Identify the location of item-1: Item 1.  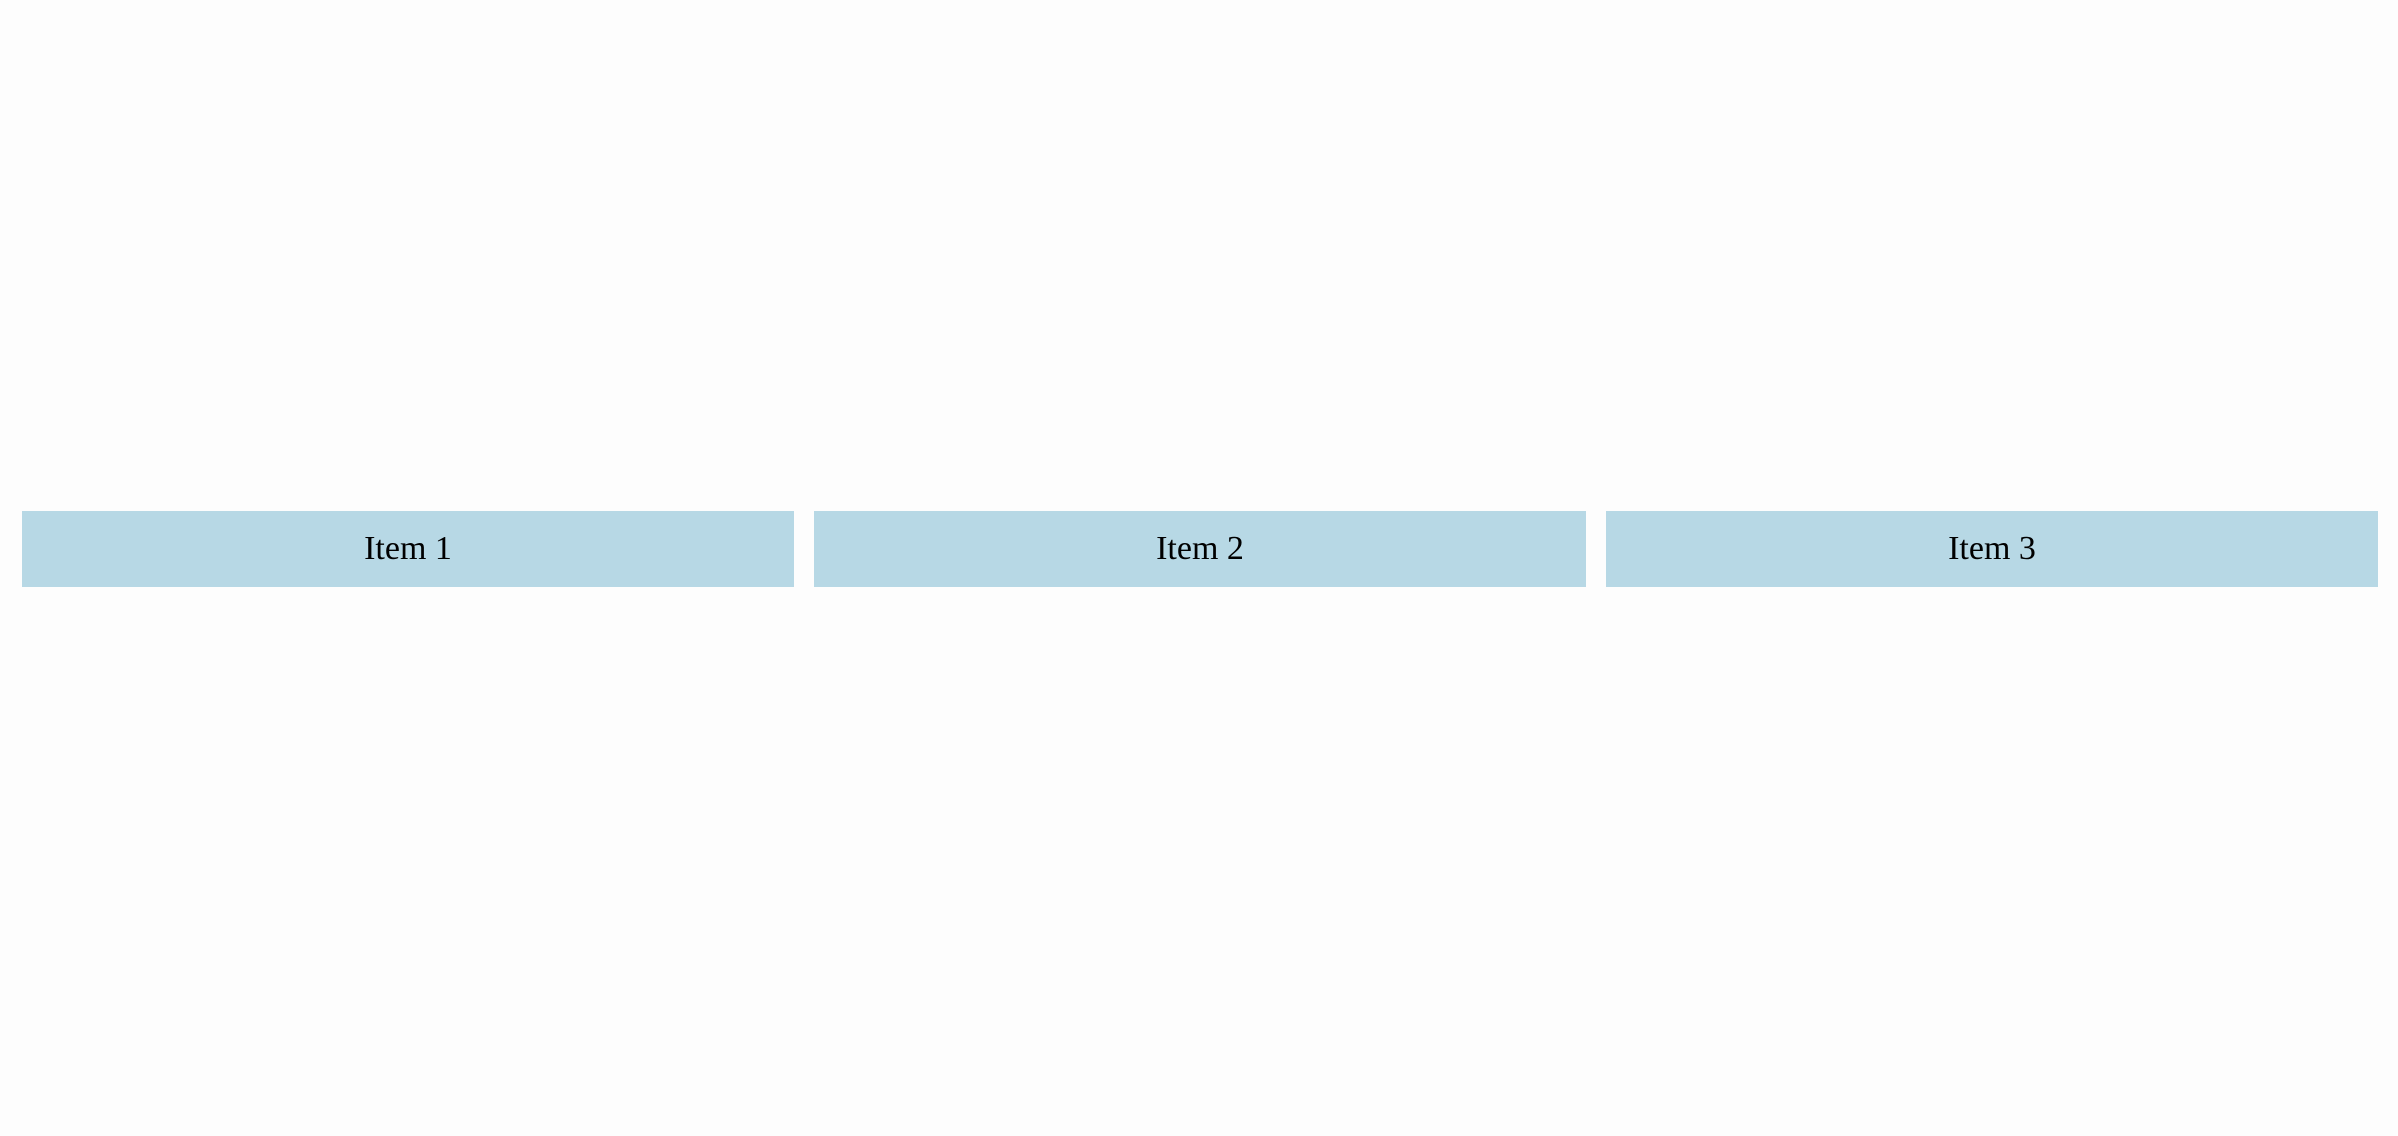
(408, 549).